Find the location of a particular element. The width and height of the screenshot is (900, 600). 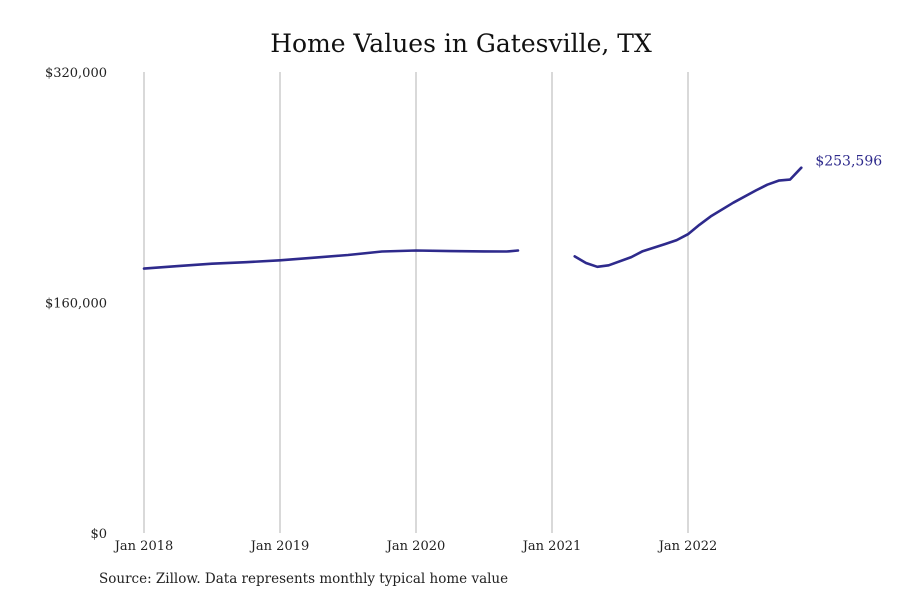

series-lines is located at coordinates (472, 218).